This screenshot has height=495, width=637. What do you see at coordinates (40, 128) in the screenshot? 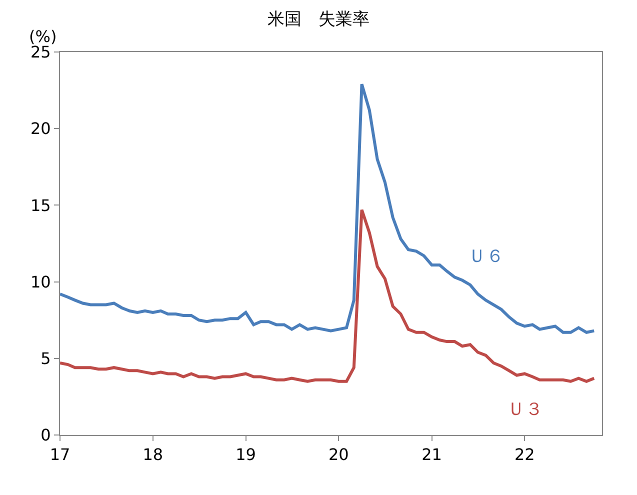
I see `y-tick-label: 20` at bounding box center [40, 128].